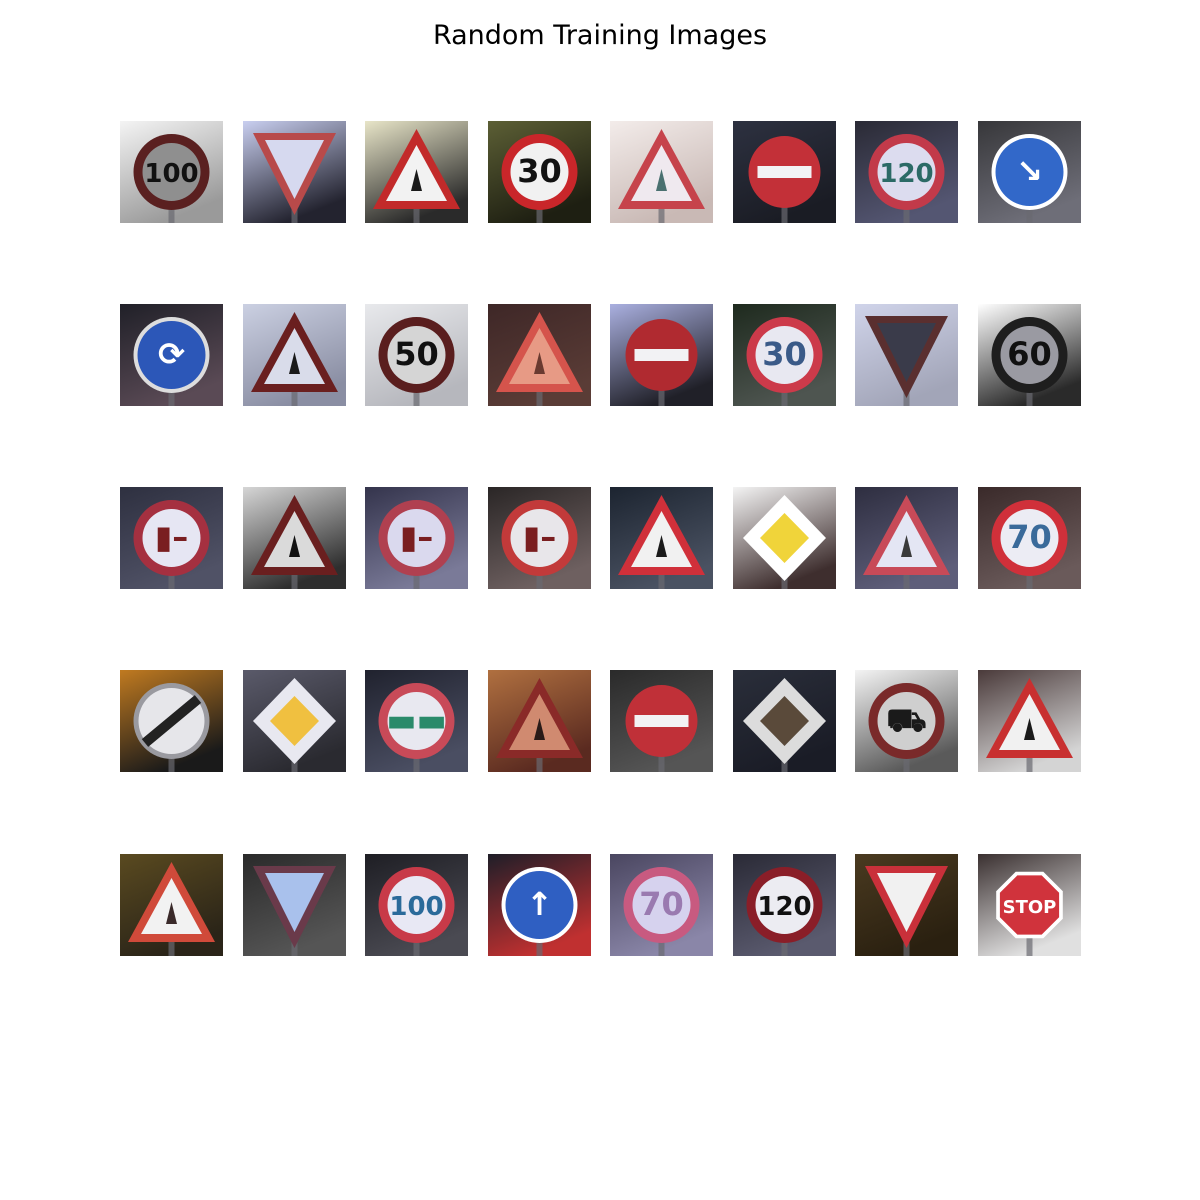 This screenshot has width=1200, height=1200. I want to click on sign-image: ▬▬, so click(416, 721).